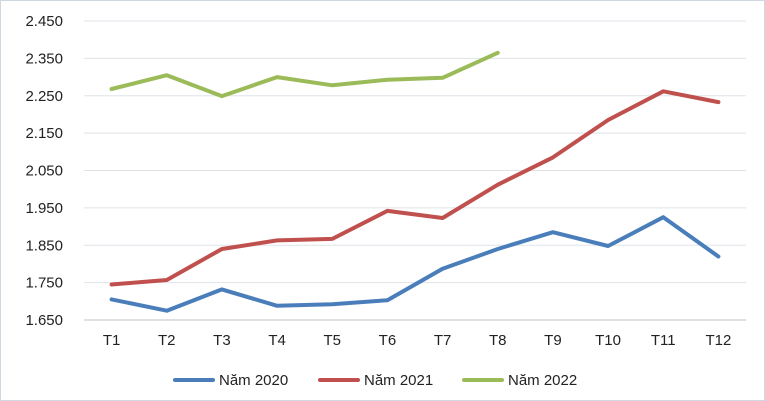  I want to click on y-tick-label: 2.150, so click(44, 133).